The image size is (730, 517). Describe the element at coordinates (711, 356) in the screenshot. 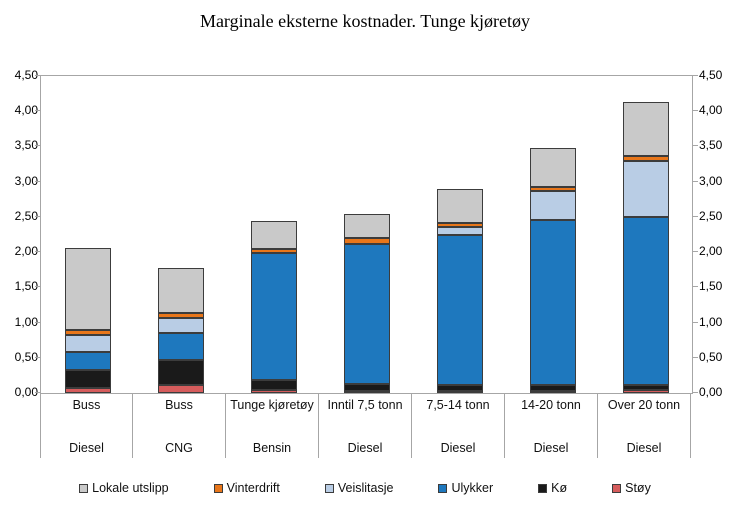

I see `y-axis-tick-label-right: 0,50` at that location.